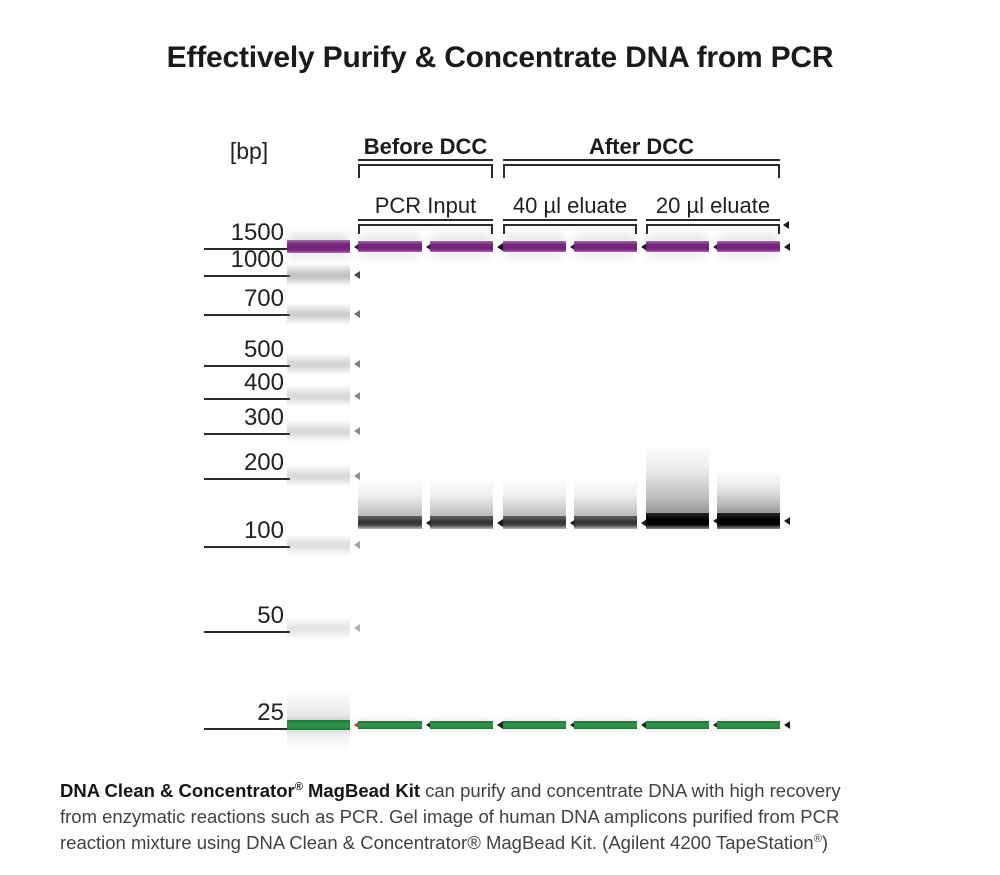  I want to click on lane4-amplicon-band, so click(610, 522).